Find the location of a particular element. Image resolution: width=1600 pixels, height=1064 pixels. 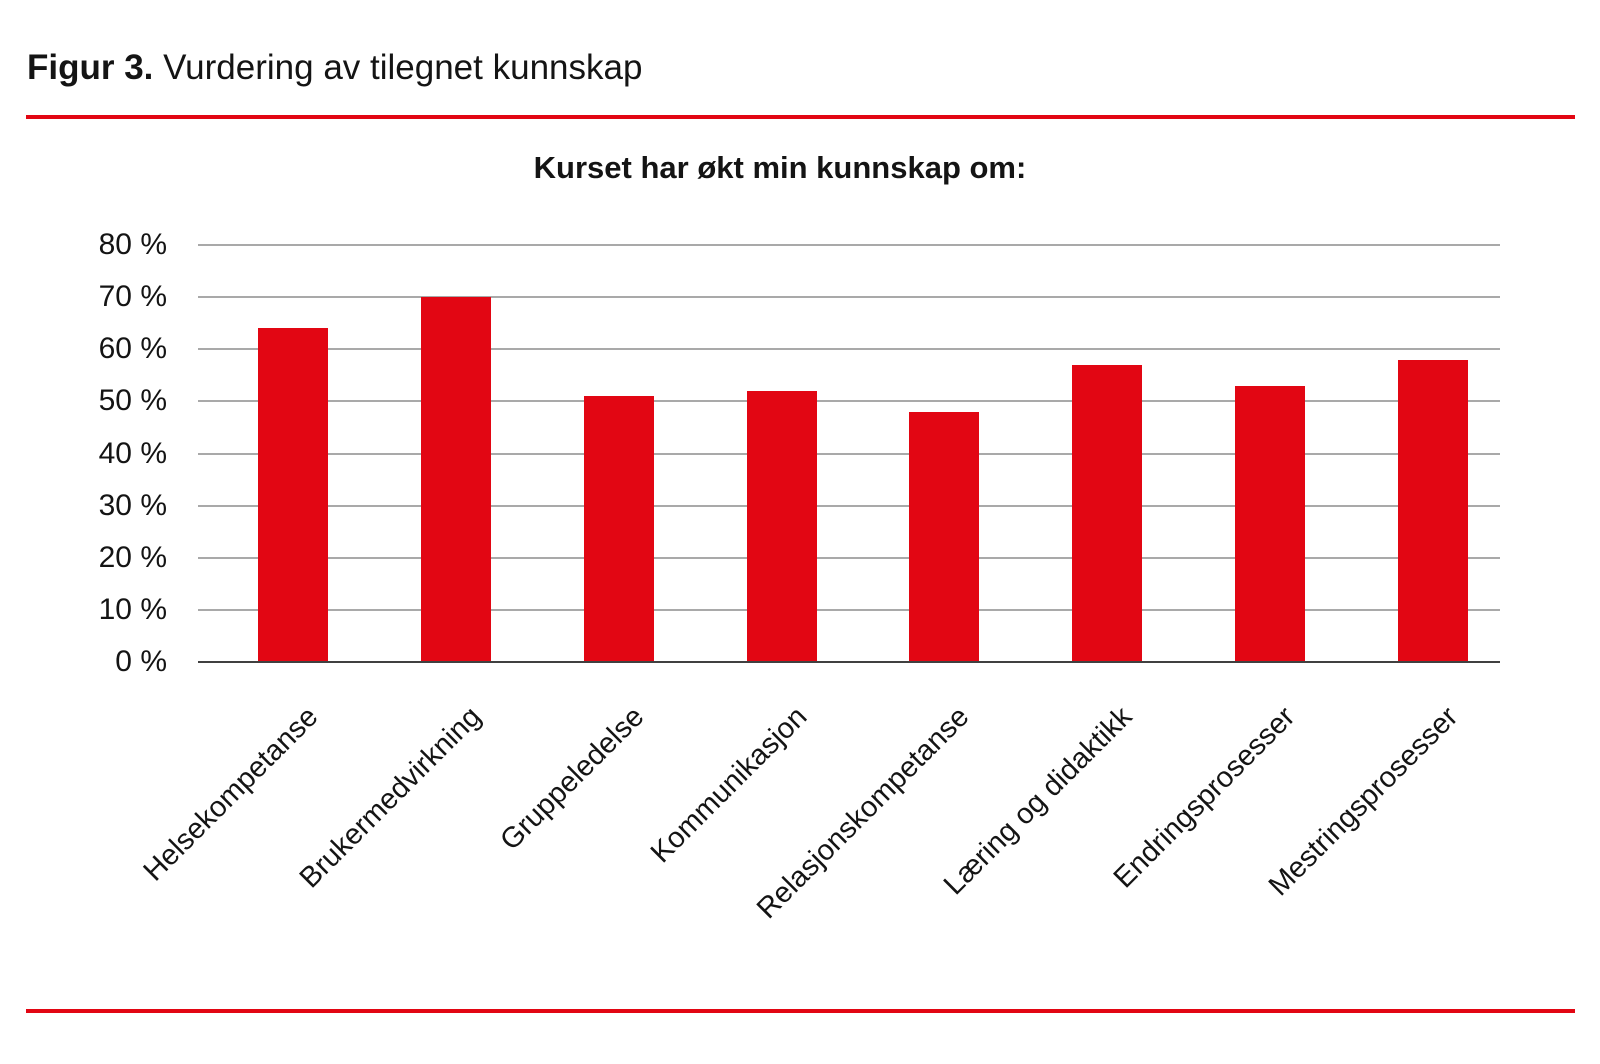

y-tick-label: 20 % is located at coordinates (132, 557).